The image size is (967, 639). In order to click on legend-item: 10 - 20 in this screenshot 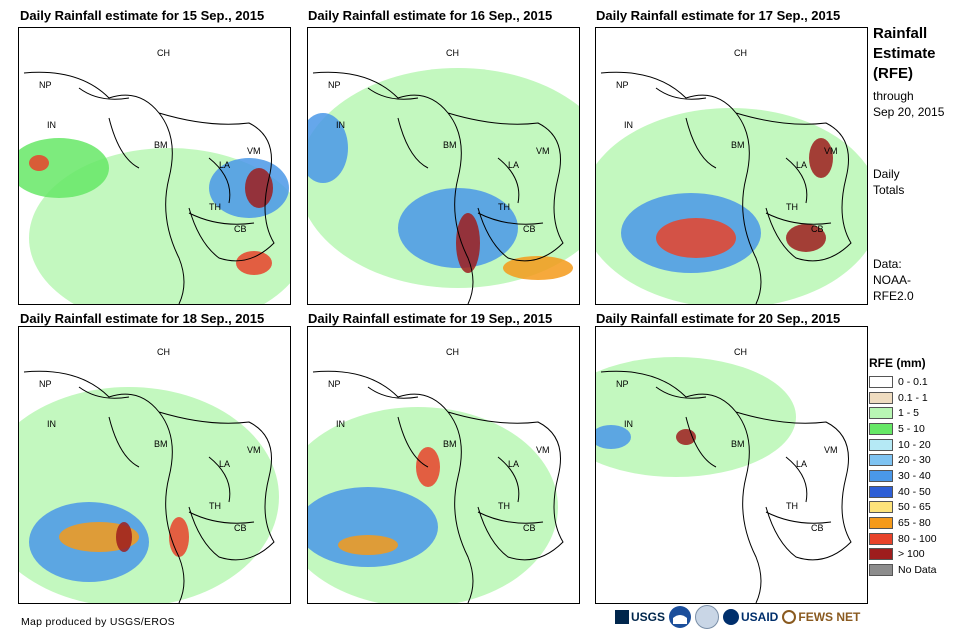, I will do `click(917, 445)`.